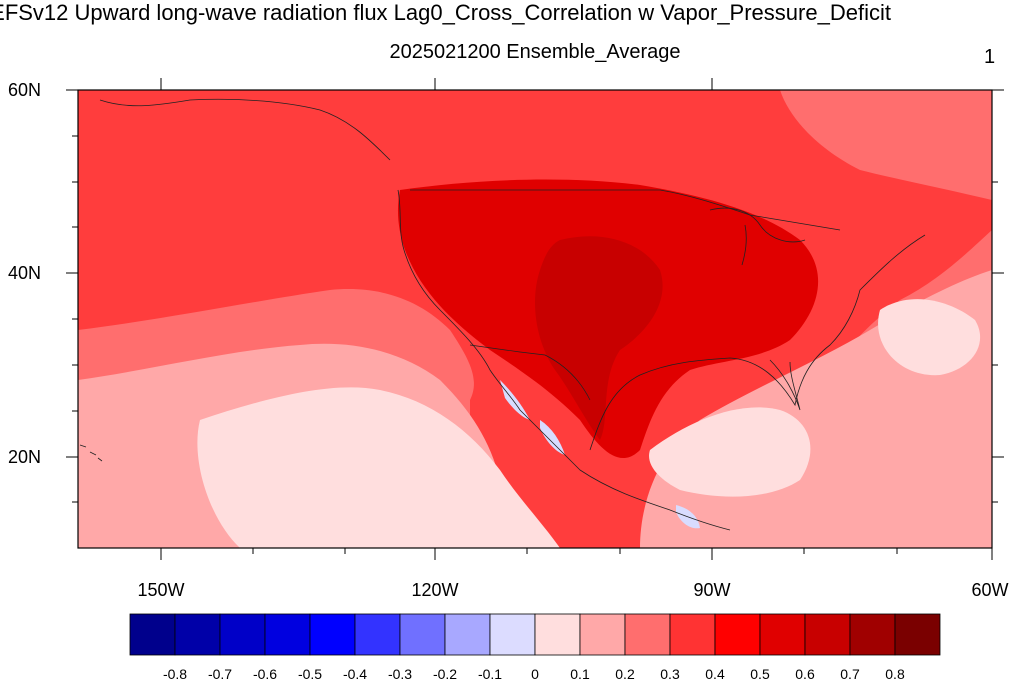 This screenshot has height=682, width=1024. I want to click on panel-number: 1, so click(990, 57).